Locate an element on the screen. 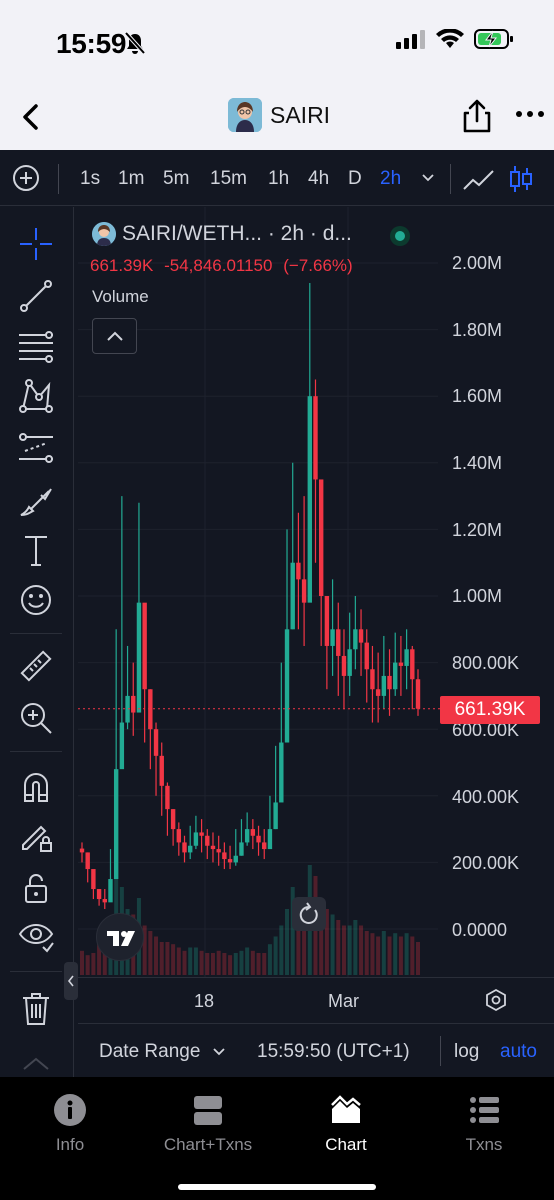 The height and width of the screenshot is (1200, 554). auto-scale-toggle: auto is located at coordinates (518, 1051).